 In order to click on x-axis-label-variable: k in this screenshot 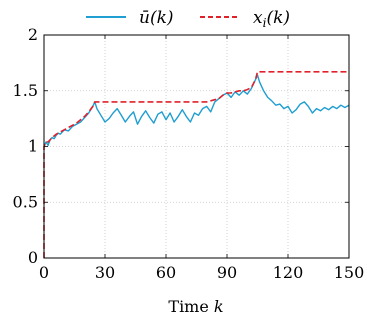, I will do `click(219, 306)`.